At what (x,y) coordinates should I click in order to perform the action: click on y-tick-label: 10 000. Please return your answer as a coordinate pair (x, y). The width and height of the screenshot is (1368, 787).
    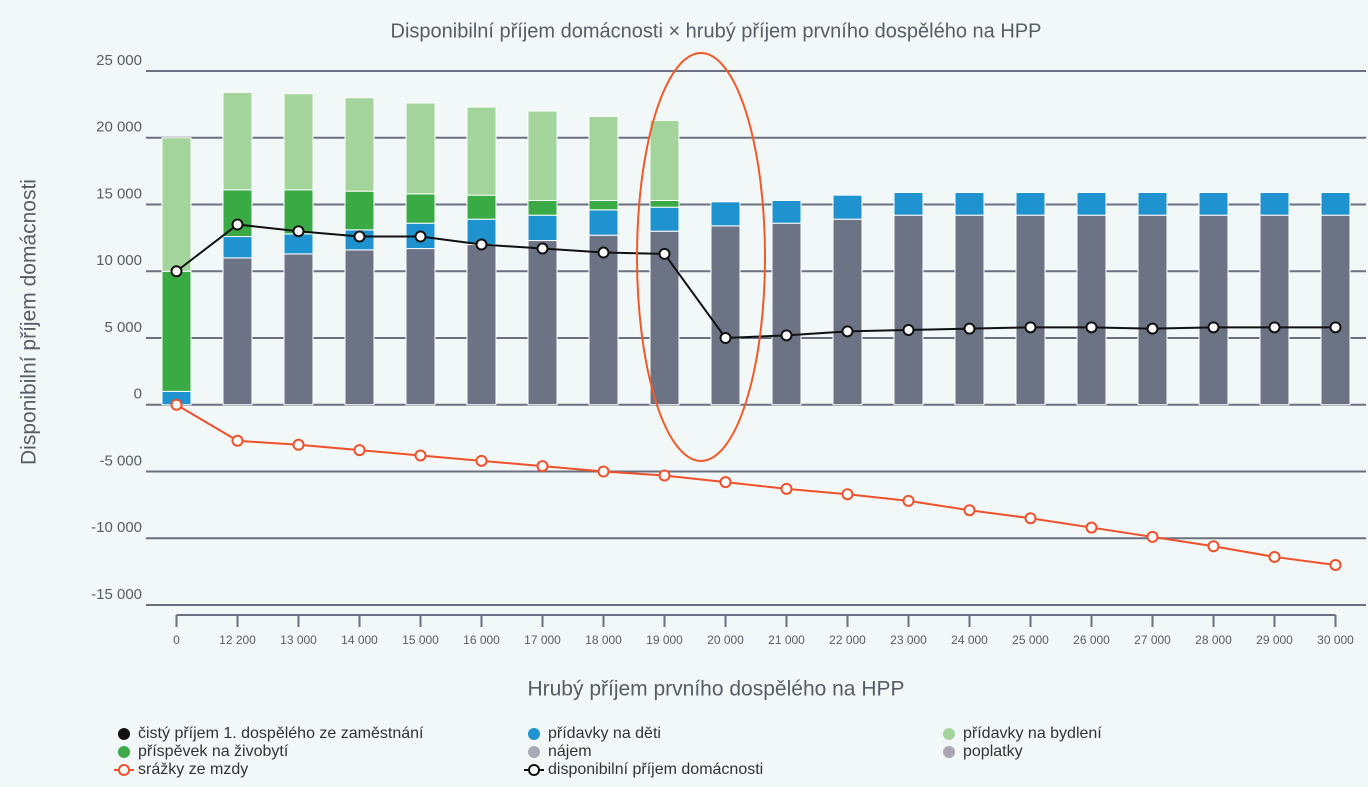
    Looking at the image, I should click on (119, 260).